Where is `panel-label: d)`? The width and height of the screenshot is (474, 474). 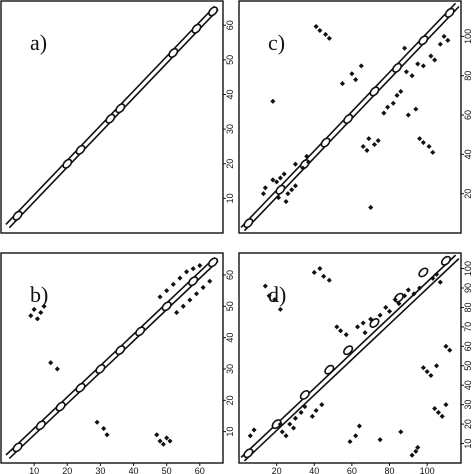
panel-label: d) is located at coordinates (277, 294).